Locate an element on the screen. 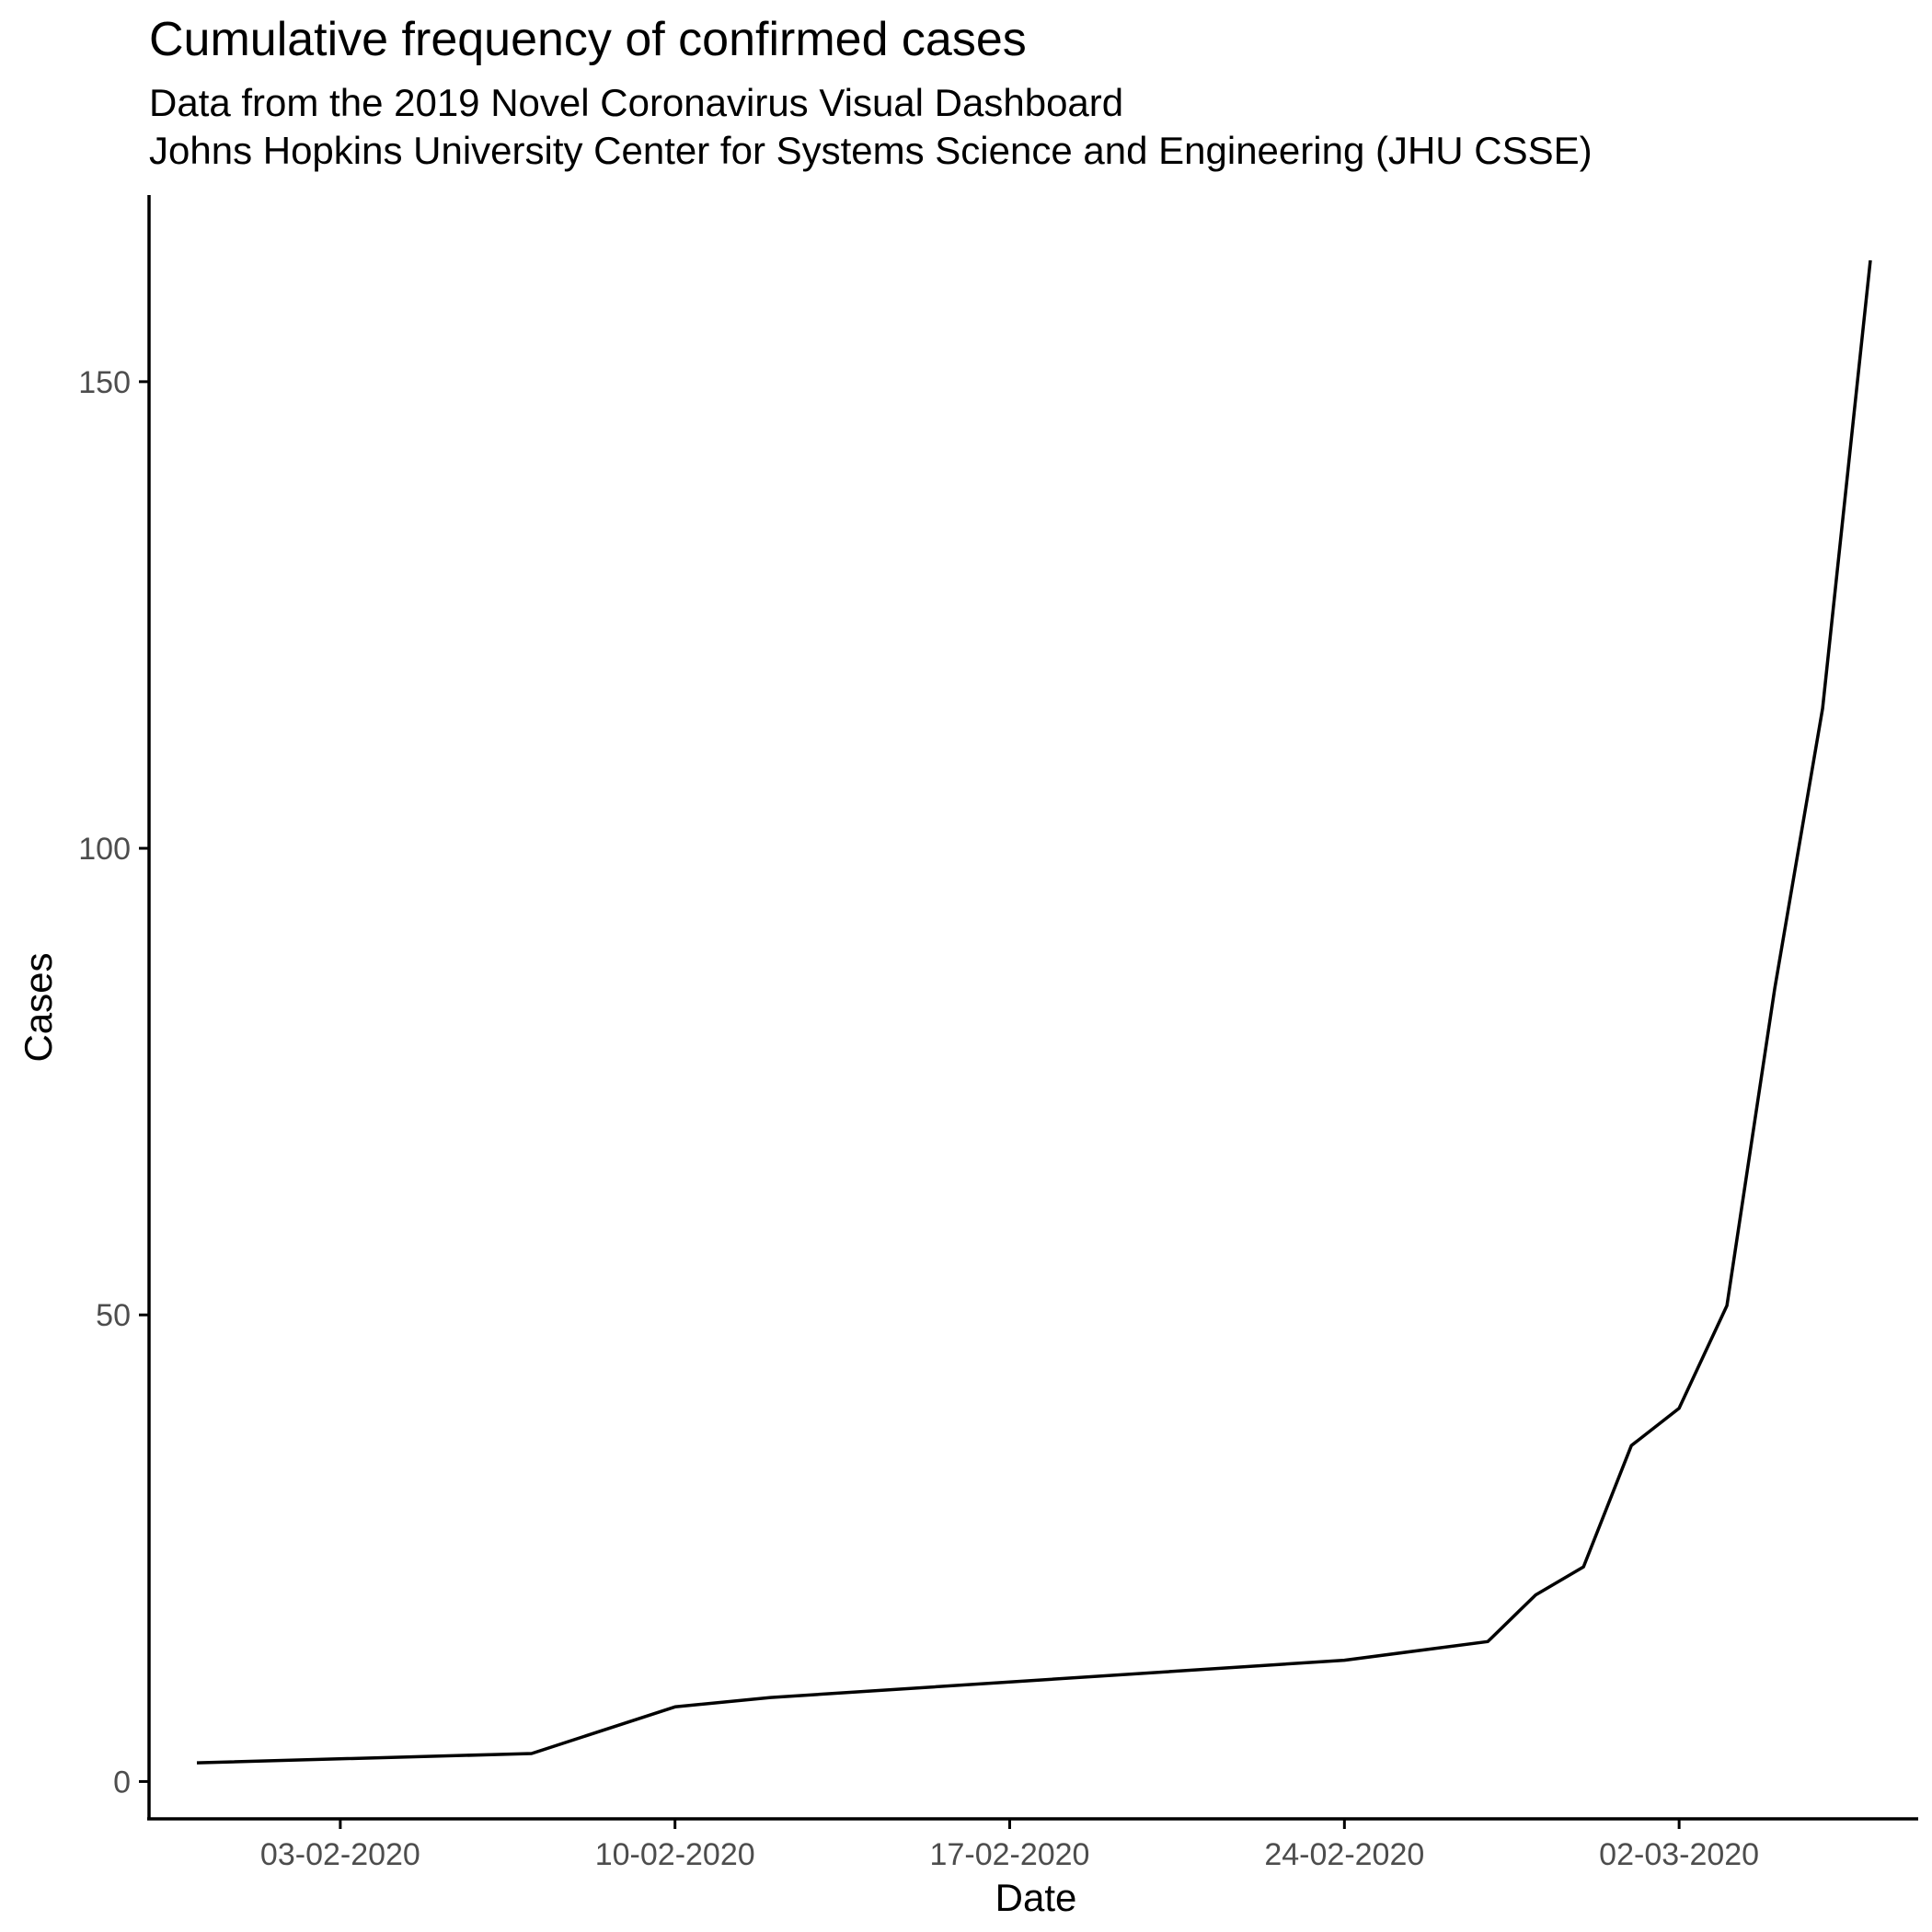 Image resolution: width=1932 pixels, height=1932 pixels. y-tick-label: 0 is located at coordinates (122, 1782).